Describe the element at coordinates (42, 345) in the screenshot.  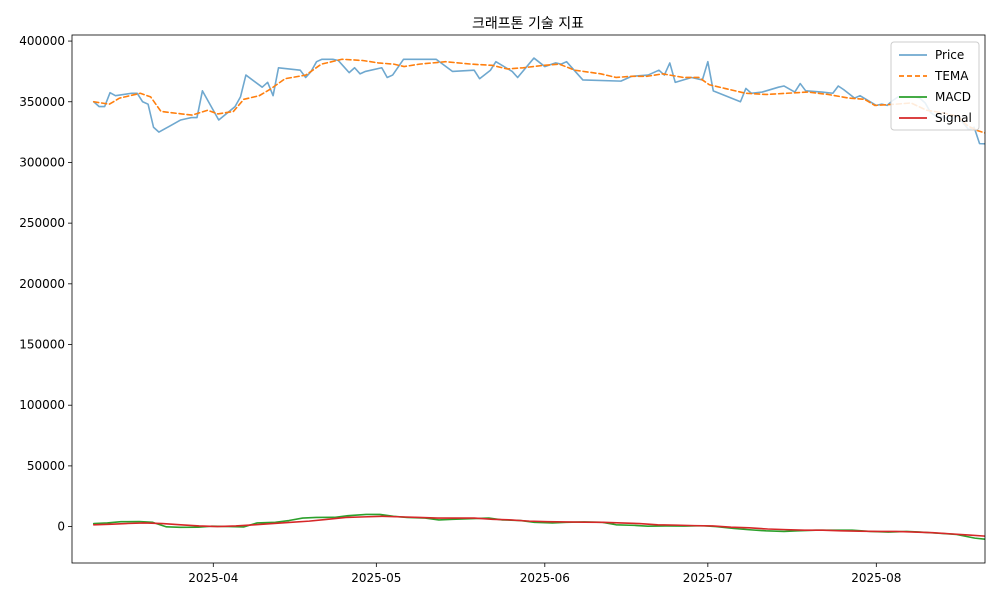
I see `y-tick-label: 150000` at that location.